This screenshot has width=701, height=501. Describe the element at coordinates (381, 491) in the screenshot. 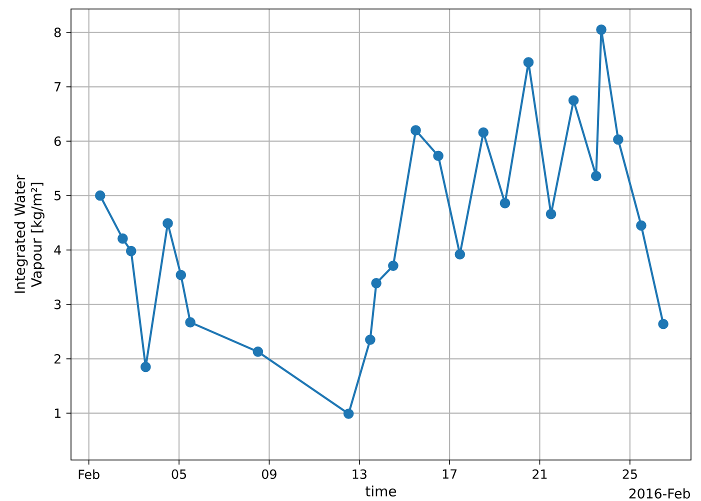

I see `x-axis-title: time` at that location.